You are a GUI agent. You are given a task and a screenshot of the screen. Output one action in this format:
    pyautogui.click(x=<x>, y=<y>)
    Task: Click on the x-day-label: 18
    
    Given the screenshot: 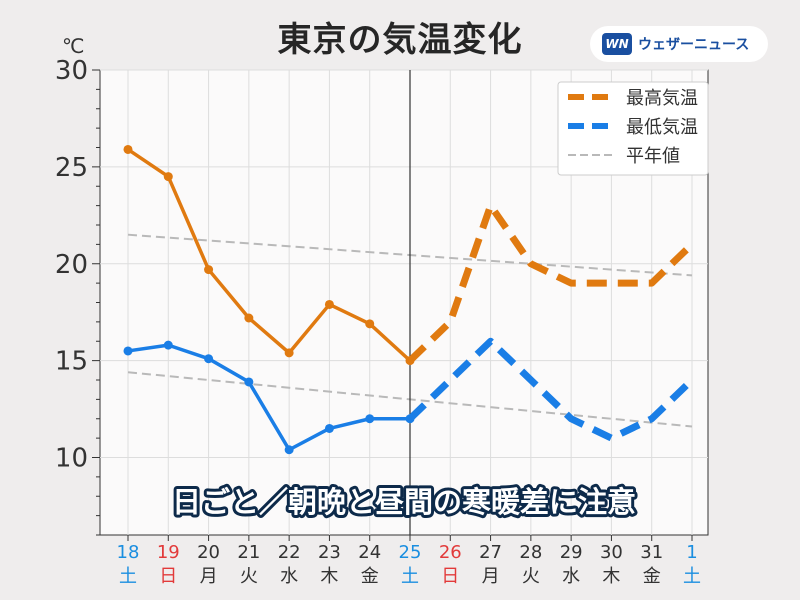 What is the action you would take?
    pyautogui.click(x=128, y=552)
    